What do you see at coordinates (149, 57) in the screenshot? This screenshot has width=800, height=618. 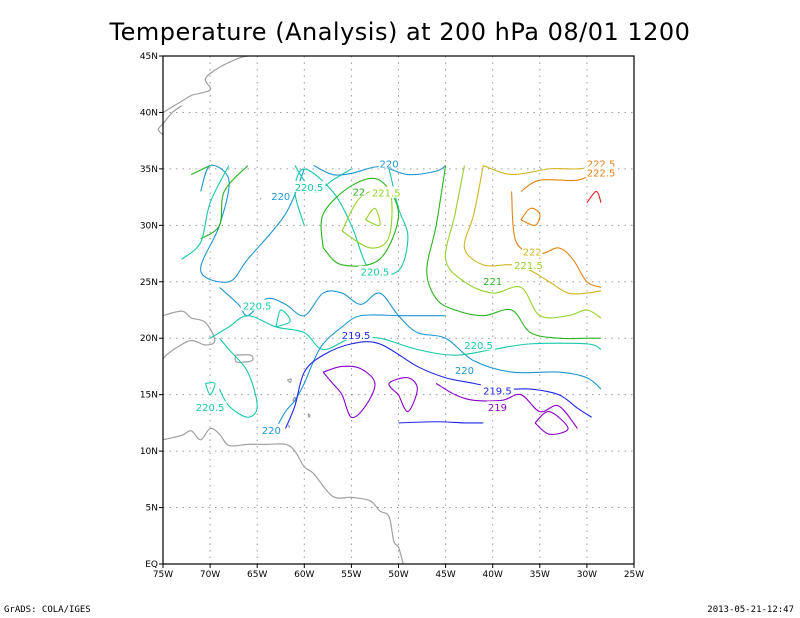 I see `y-tick-label: 45N` at bounding box center [149, 57].